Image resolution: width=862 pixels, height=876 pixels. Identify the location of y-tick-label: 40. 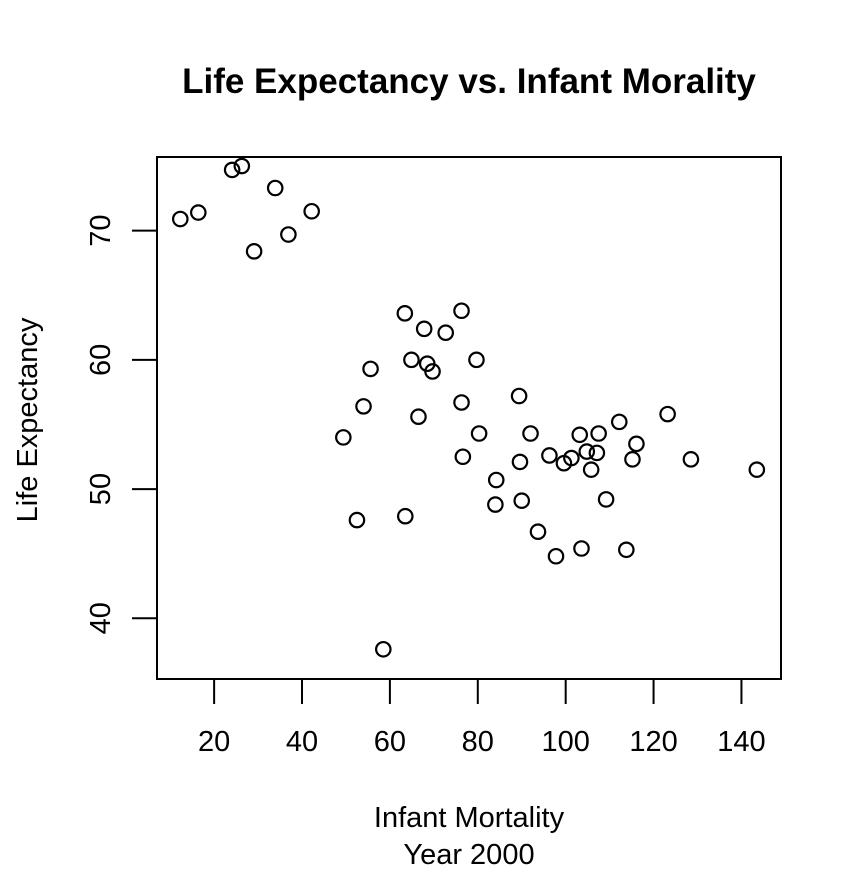
(101, 618).